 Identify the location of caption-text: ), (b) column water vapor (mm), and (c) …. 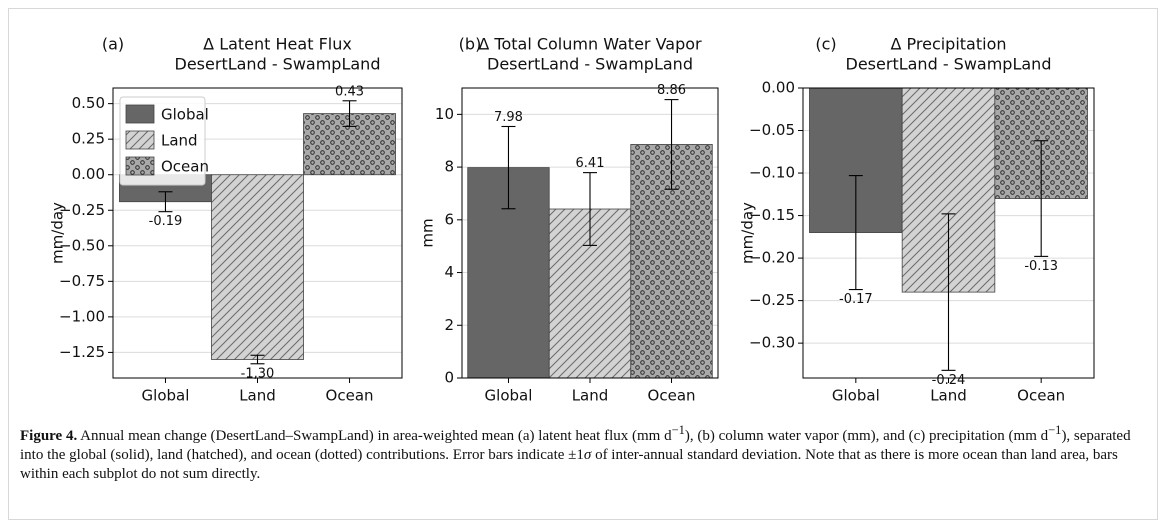
(866, 436).